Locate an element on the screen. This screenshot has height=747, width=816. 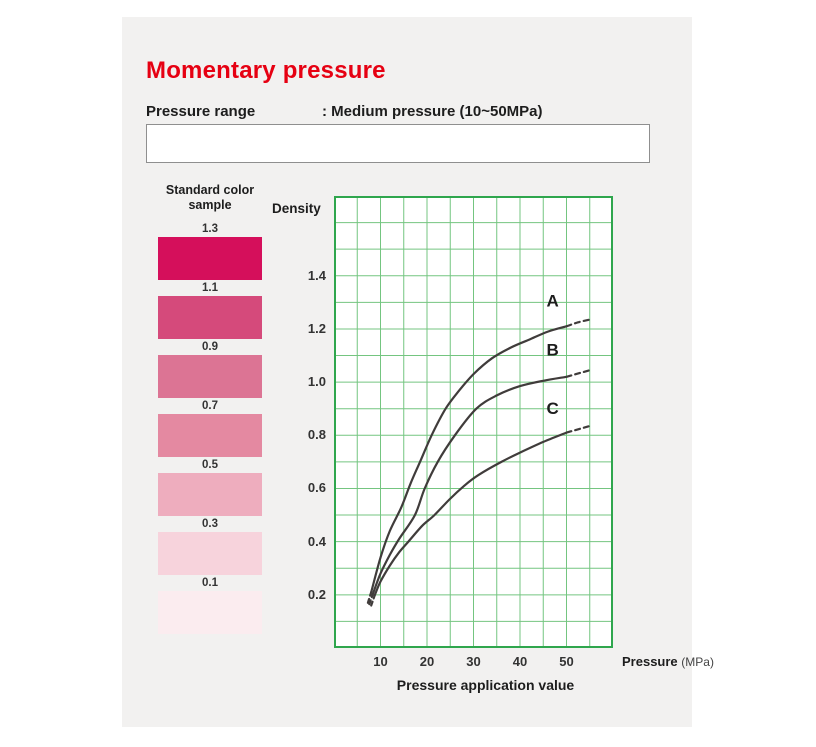
curve-B-dashed-start is located at coordinates (371, 599).